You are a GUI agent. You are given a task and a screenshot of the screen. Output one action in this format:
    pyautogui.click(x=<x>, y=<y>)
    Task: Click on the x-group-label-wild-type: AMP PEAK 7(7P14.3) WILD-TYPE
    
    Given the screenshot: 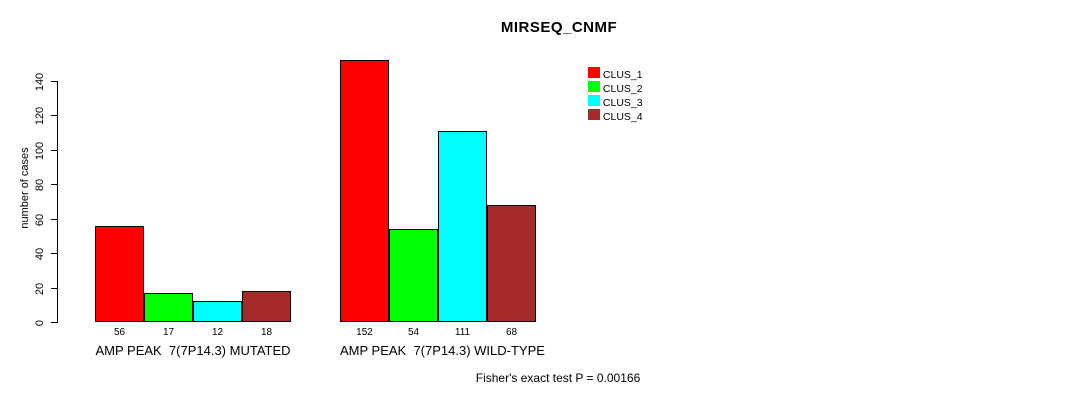 What is the action you would take?
    pyautogui.click(x=442, y=350)
    